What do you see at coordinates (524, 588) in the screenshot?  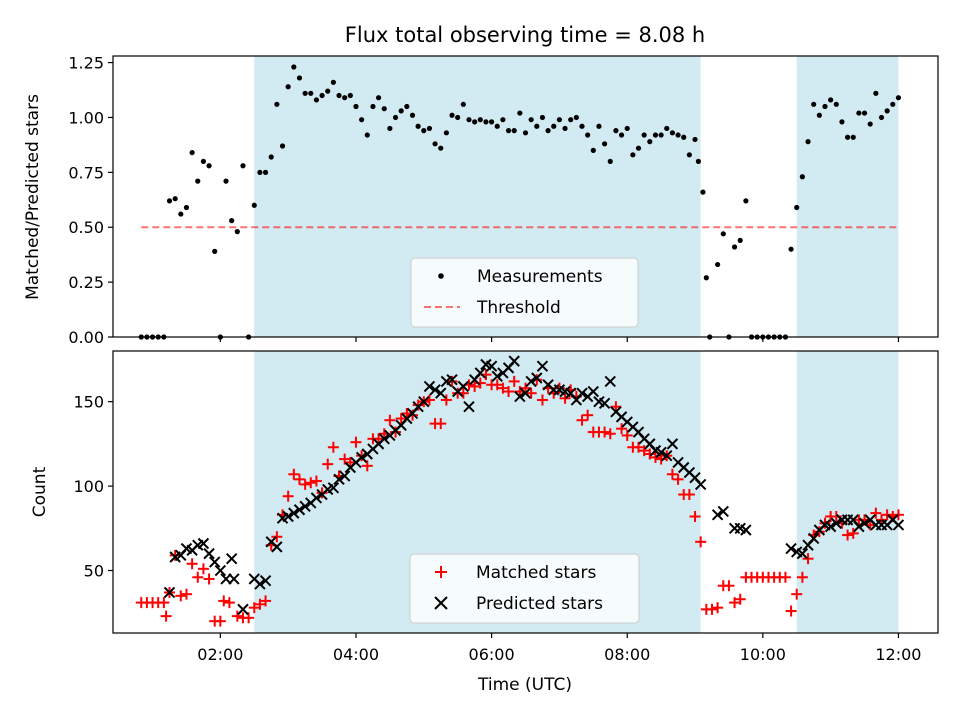 I see `count-legend-box` at bounding box center [524, 588].